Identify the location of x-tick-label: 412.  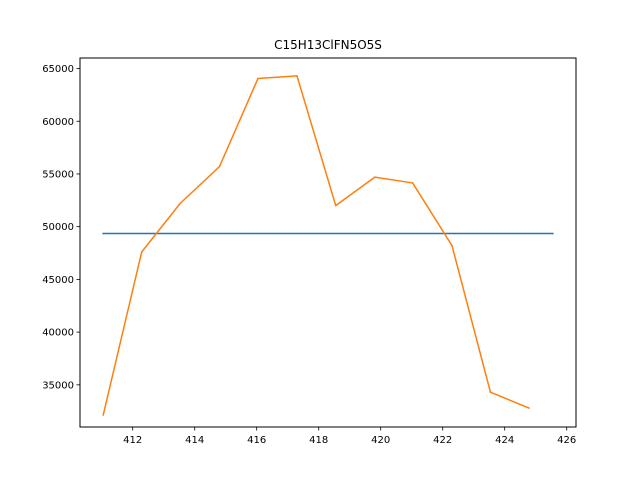
(132, 440).